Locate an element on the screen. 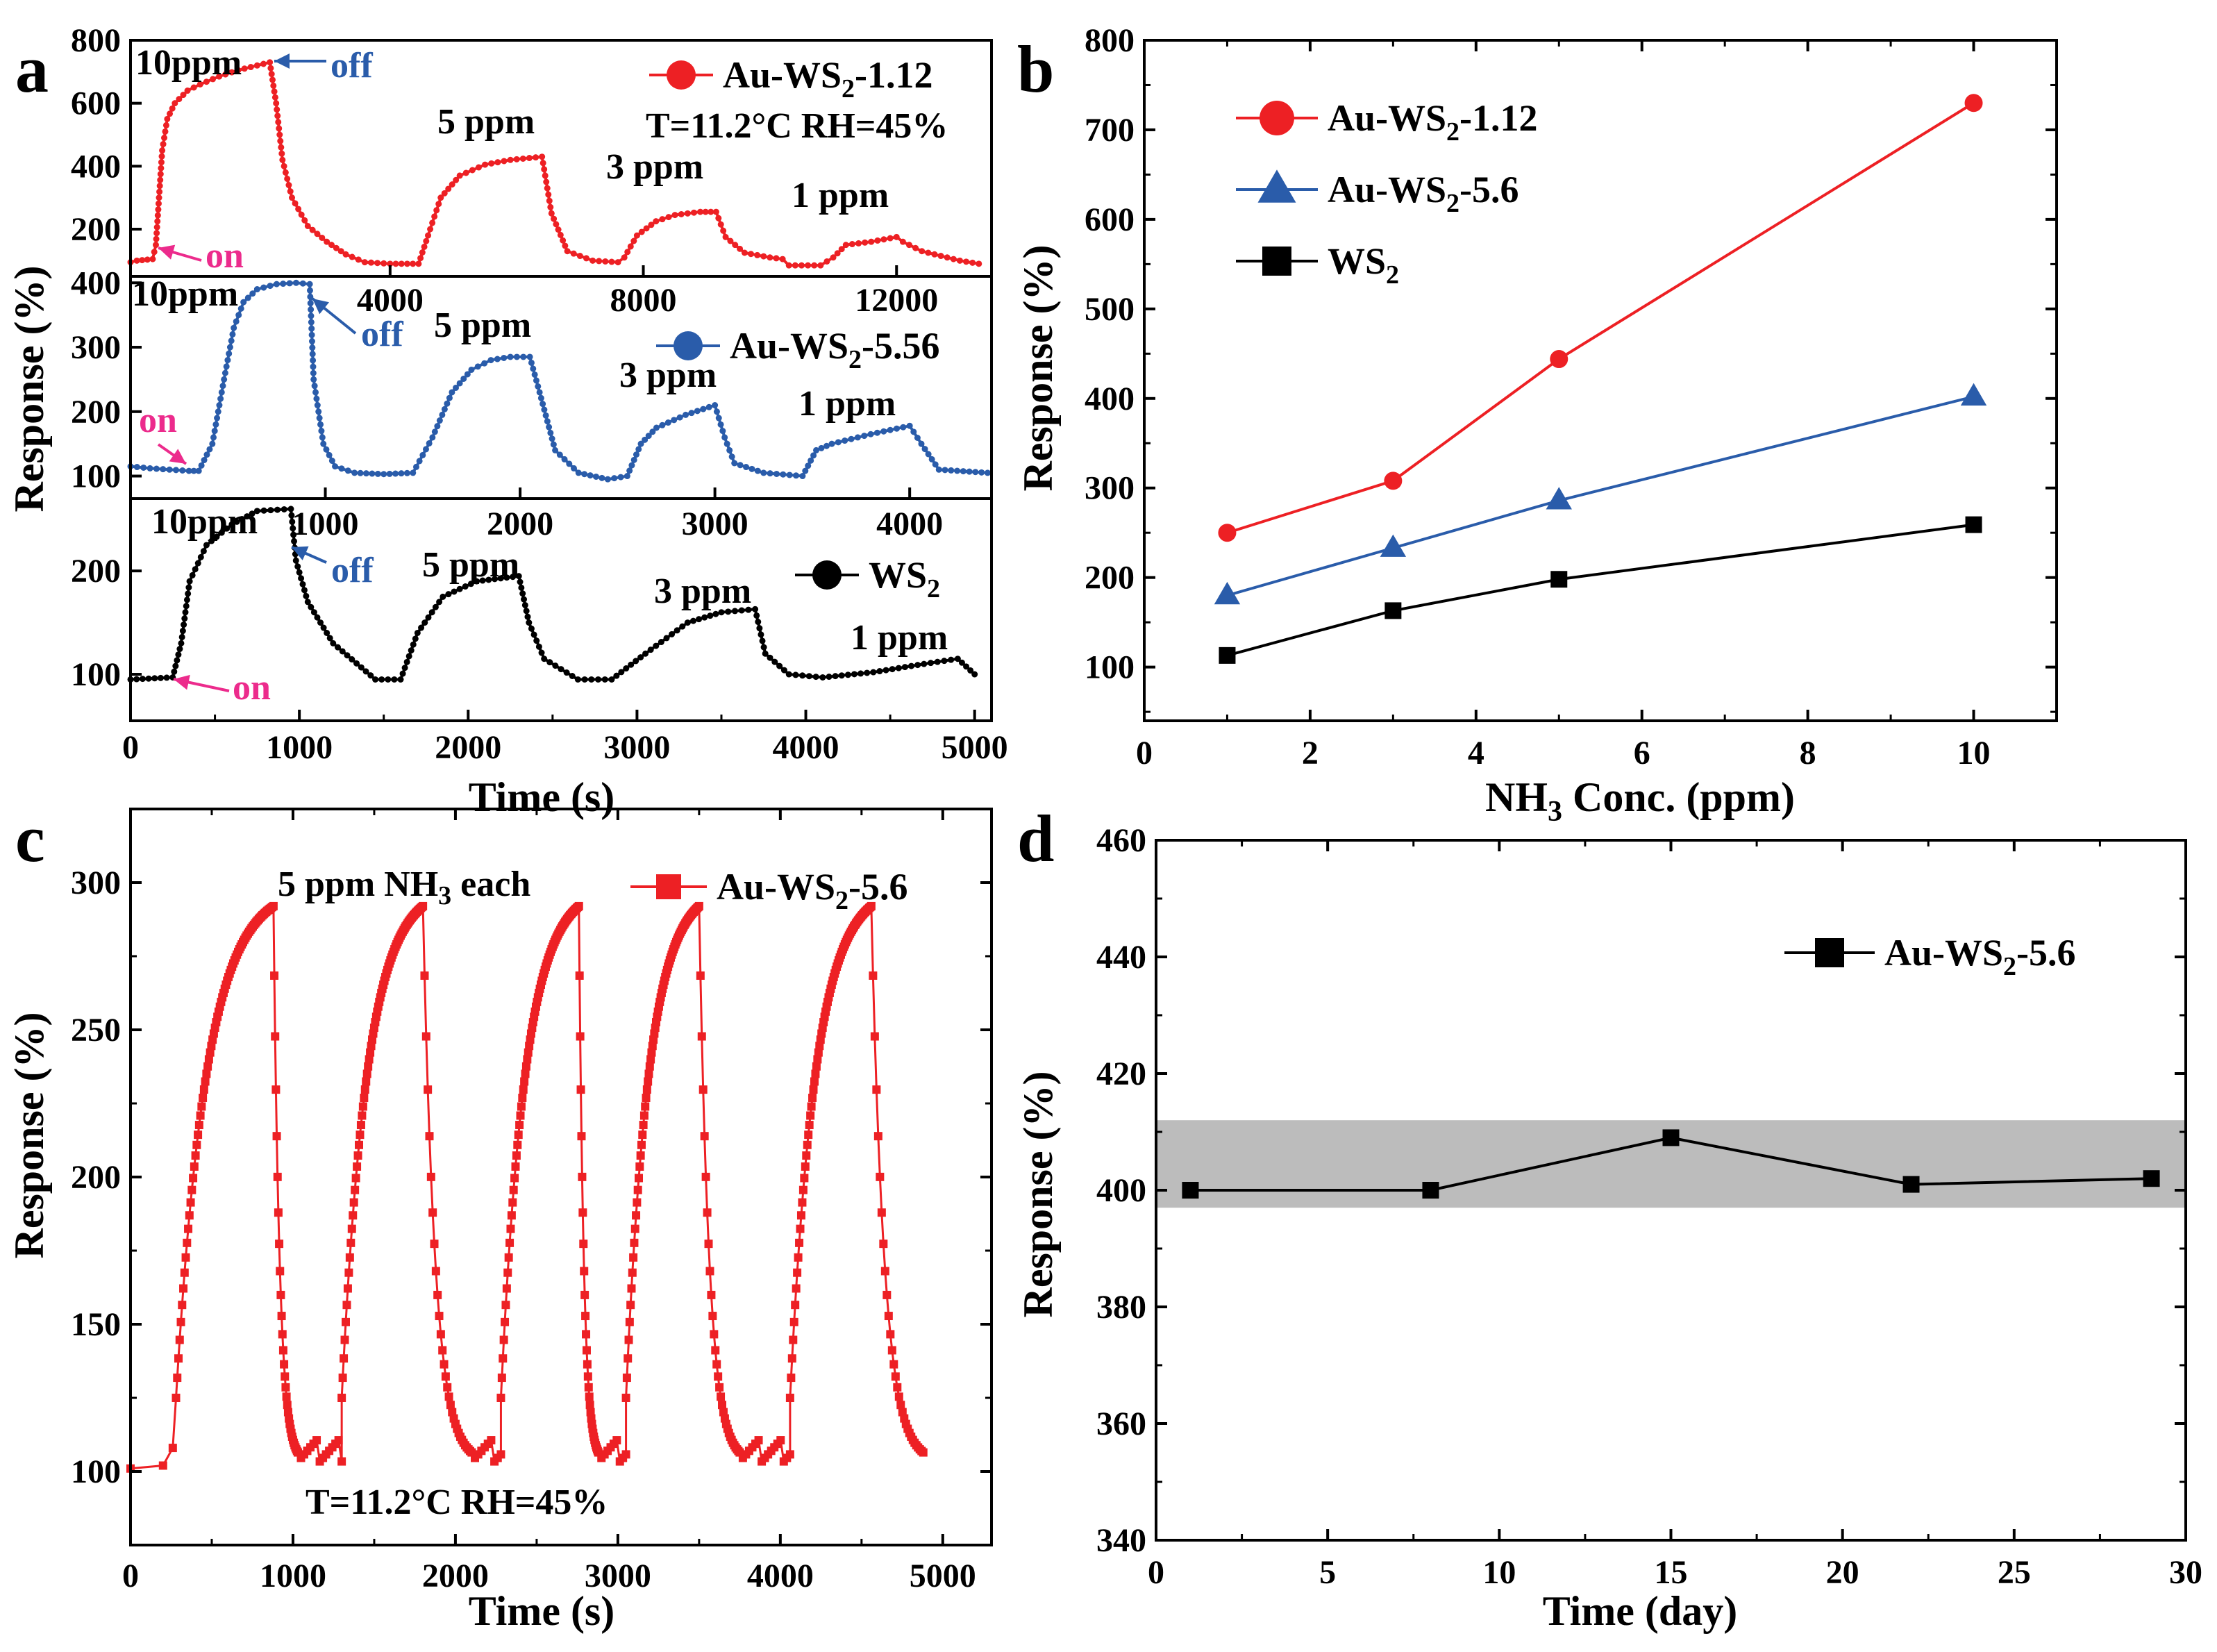 The width and height of the screenshot is (2217, 1652). c-legend-marker is located at coordinates (669, 886).